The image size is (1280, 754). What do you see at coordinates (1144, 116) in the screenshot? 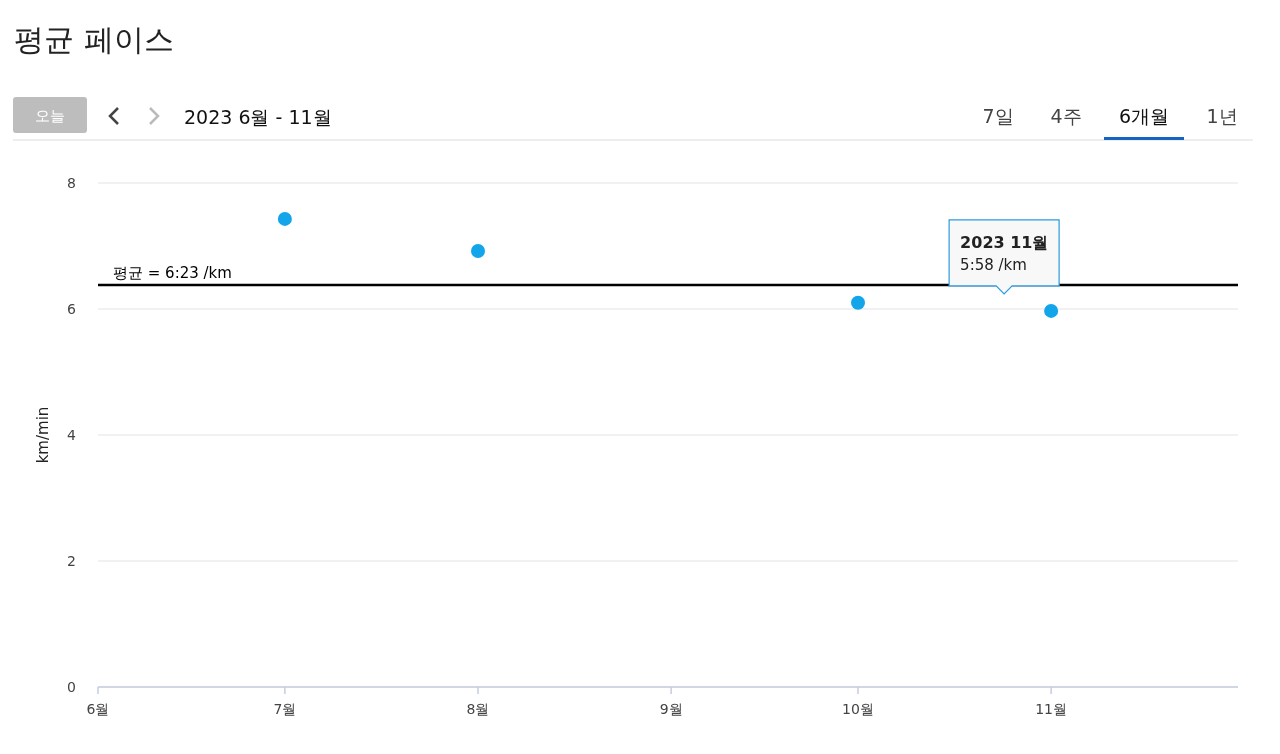
I see `text: 6개월` at bounding box center [1144, 116].